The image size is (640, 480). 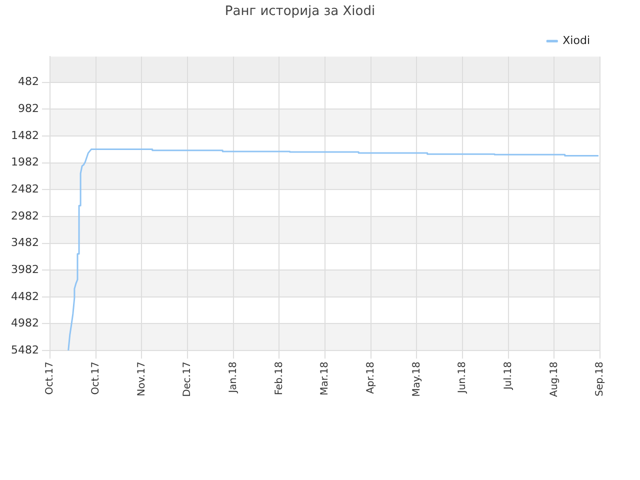 I want to click on x-tick-label: Sep.18, so click(x=600, y=379).